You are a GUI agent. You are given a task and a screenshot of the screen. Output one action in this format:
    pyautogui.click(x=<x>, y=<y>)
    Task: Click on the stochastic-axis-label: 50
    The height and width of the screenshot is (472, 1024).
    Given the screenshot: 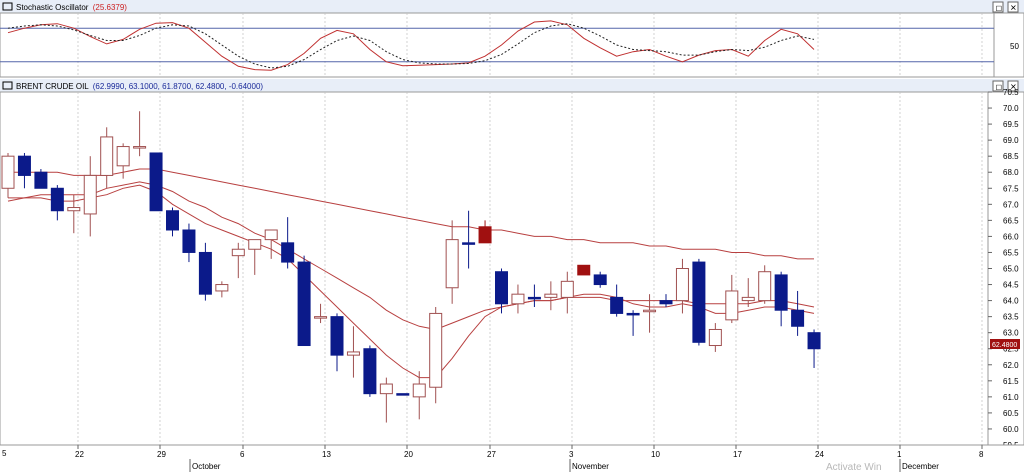 What is the action you would take?
    pyautogui.click(x=1014, y=46)
    